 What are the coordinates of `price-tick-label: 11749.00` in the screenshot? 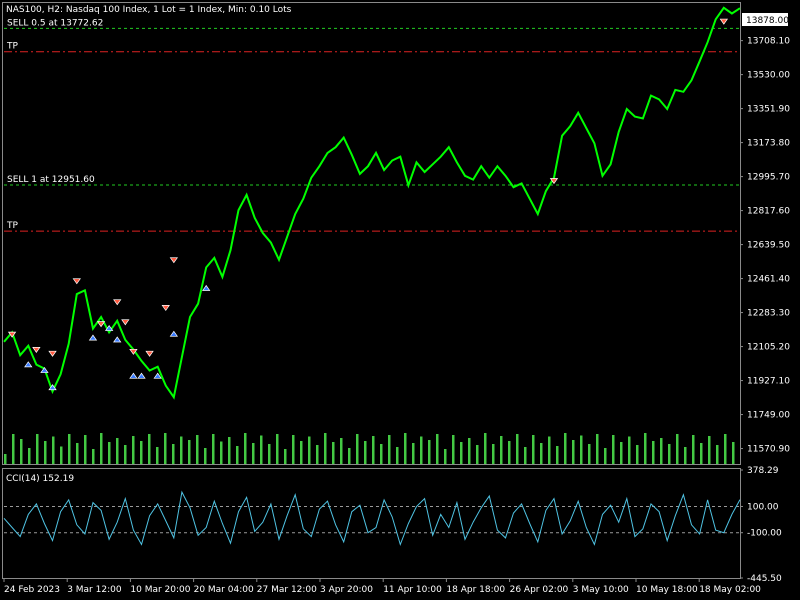 It's located at (768, 416).